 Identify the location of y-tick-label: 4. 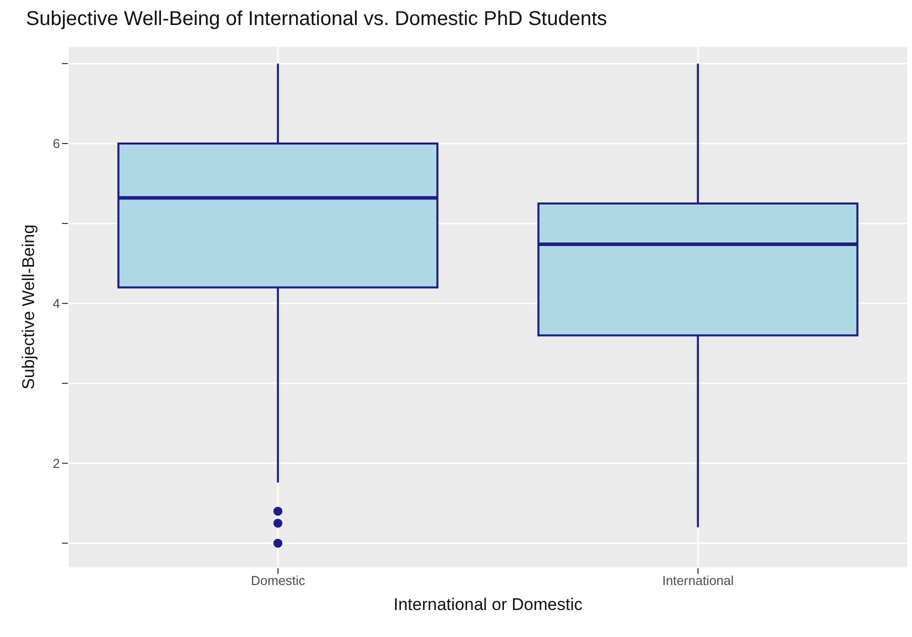
(56, 304).